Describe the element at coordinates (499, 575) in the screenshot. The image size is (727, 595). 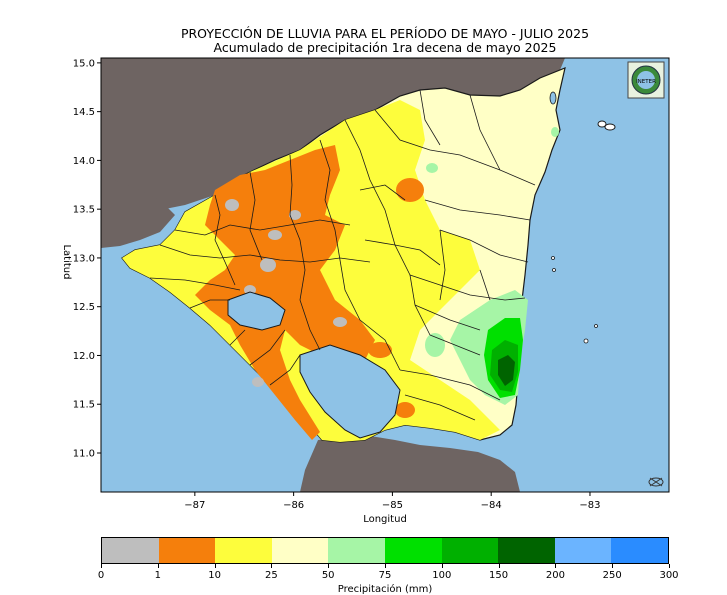
I see `colorbar-tick-label: 150` at that location.